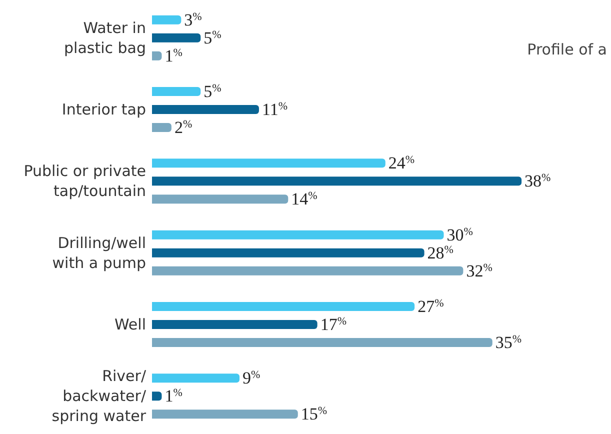  Describe the element at coordinates (537, 181) in the screenshot. I see `data-label: 38%` at that location.